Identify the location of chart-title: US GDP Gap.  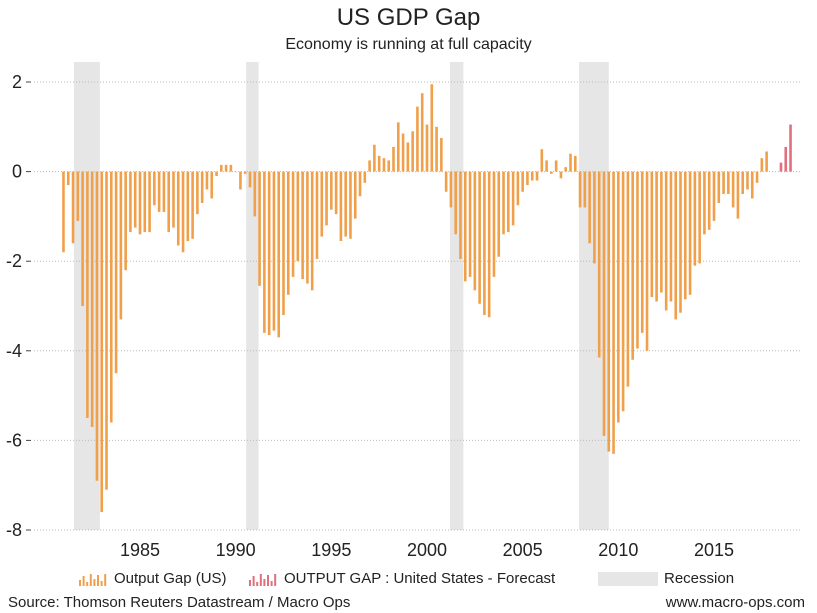
(408, 17).